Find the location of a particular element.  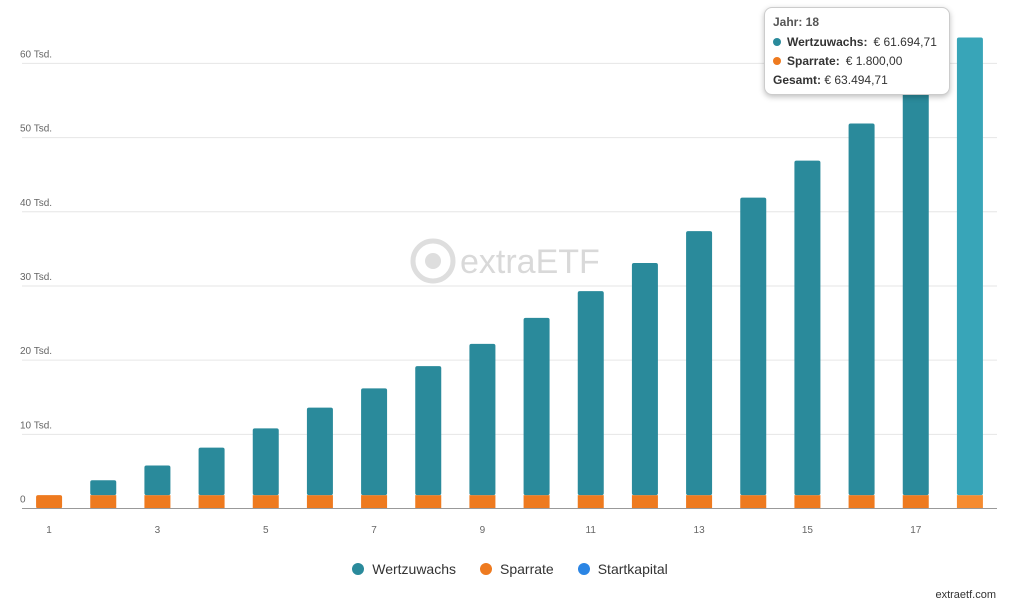

legend-item-startkapital: Startkapital is located at coordinates (622, 569).